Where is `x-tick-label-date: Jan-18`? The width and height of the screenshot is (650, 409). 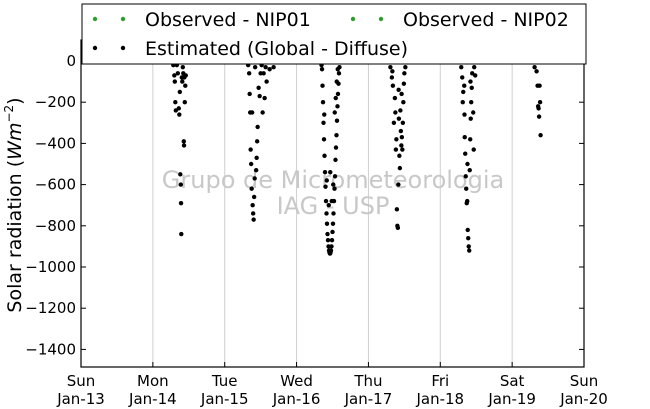
x-tick-label-date: Jan-18 is located at coordinates (439, 399).